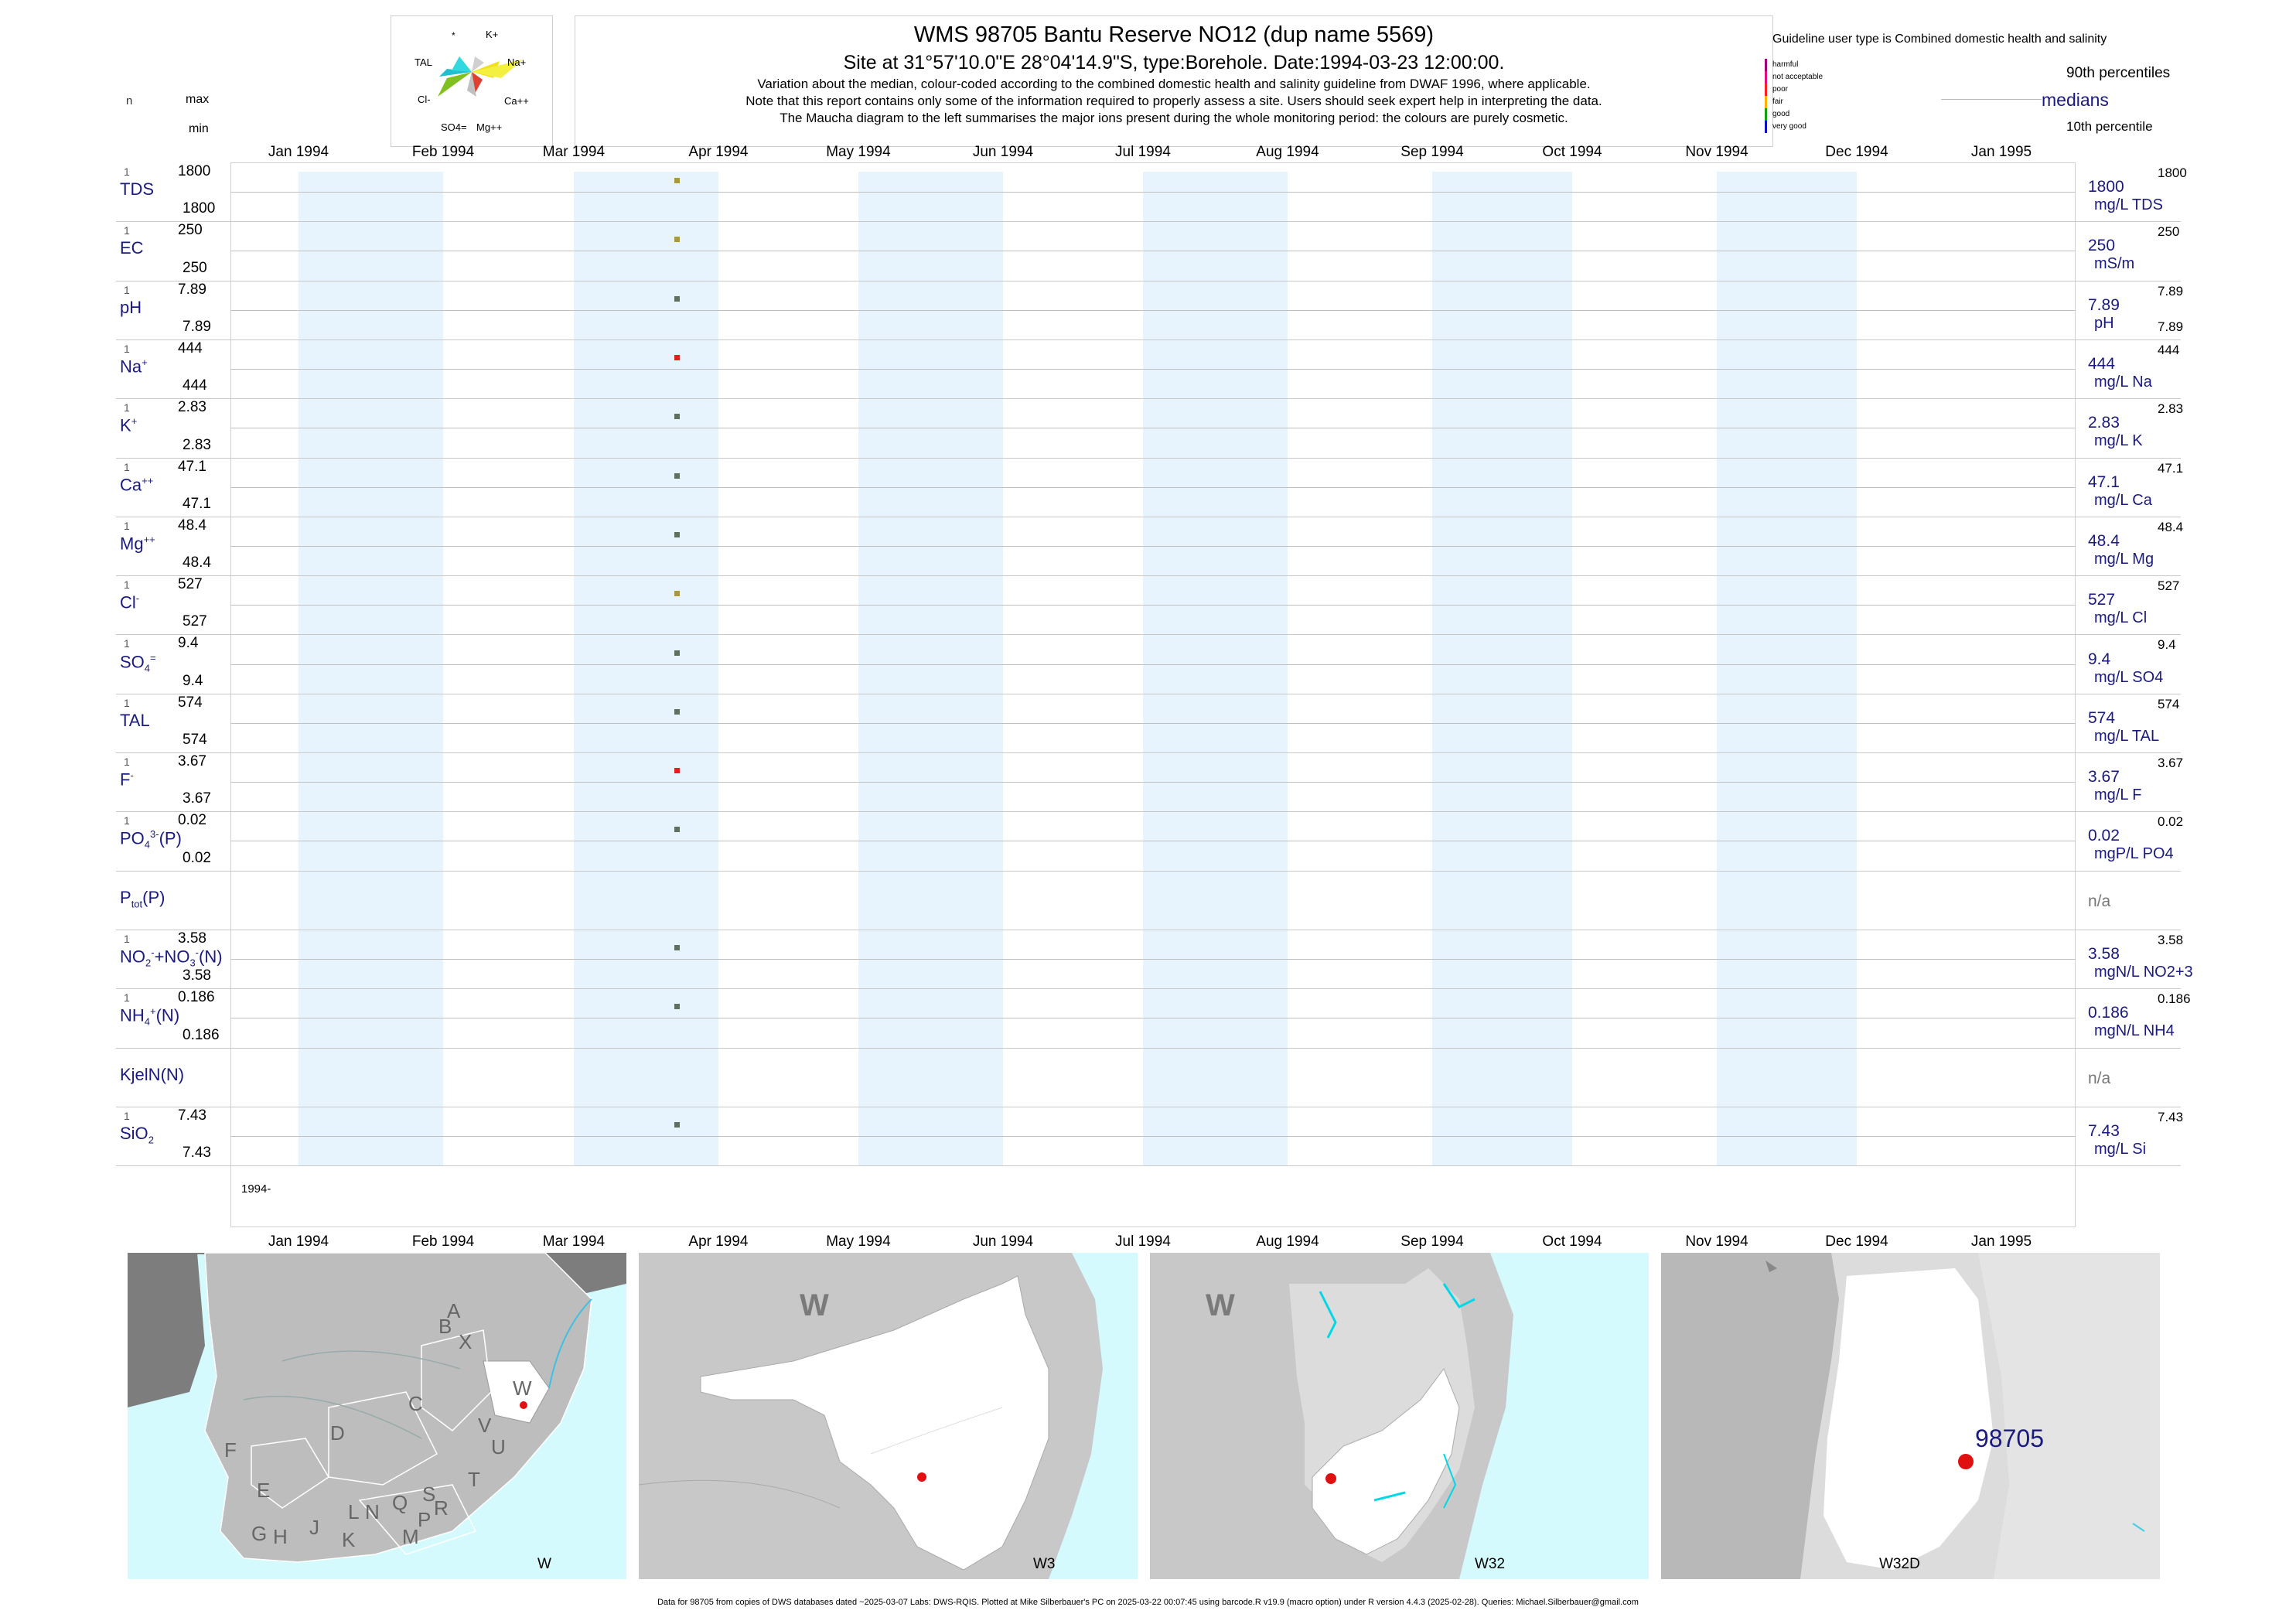  Describe the element at coordinates (129, 100) in the screenshot. I see `n-header: n` at that location.